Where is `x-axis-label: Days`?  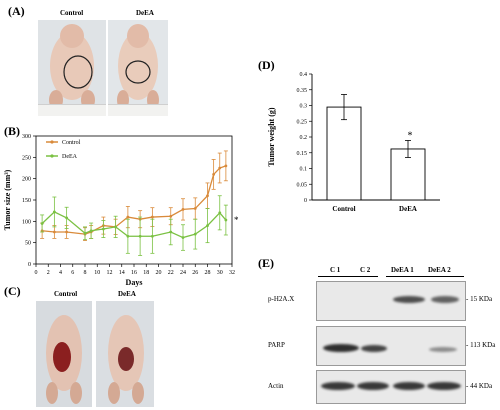
x-axis-label: Days is located at coordinates (134, 282).